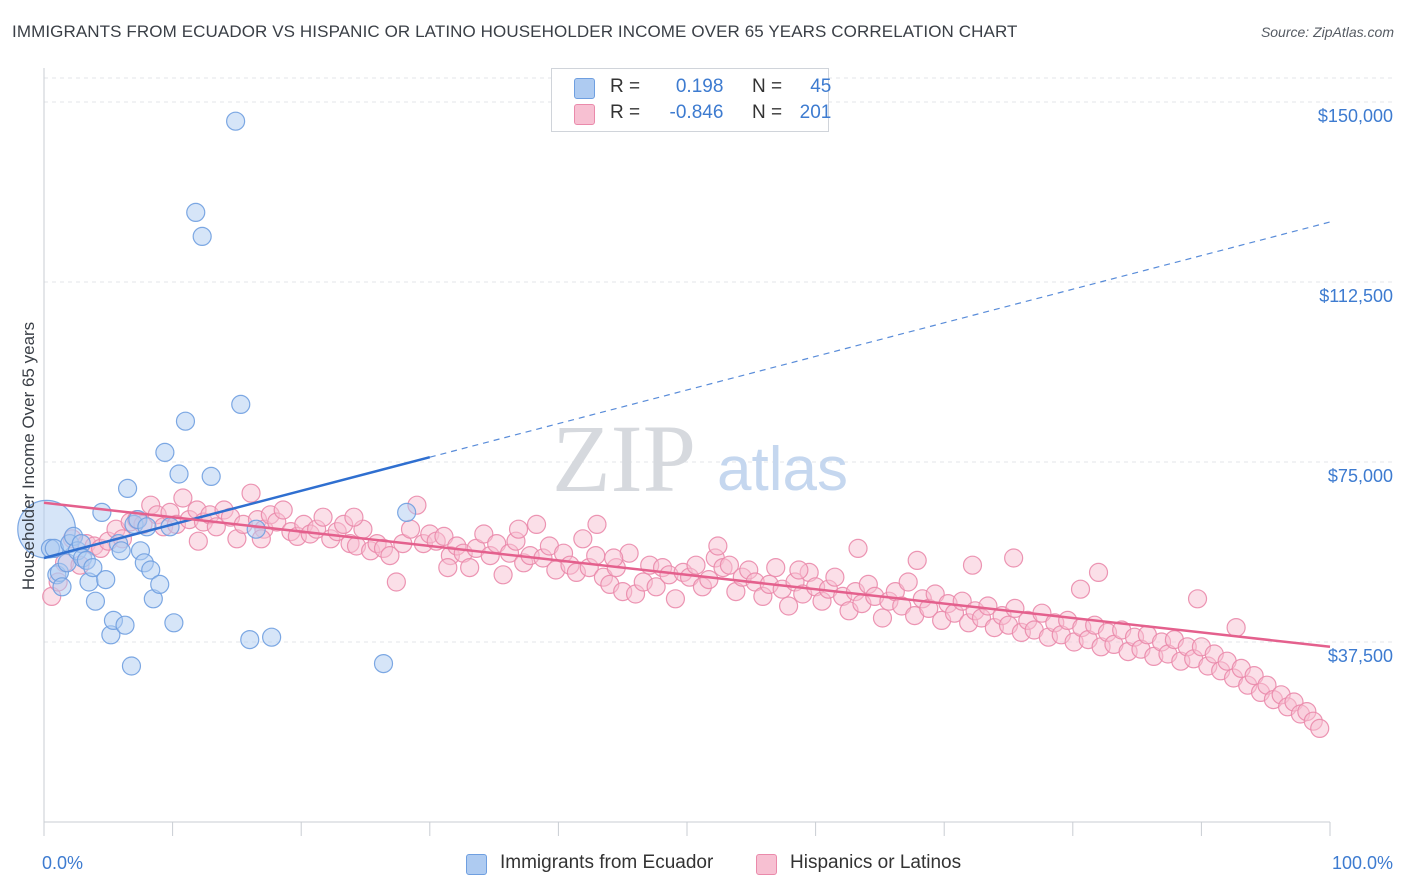 The image size is (1406, 892). What do you see at coordinates (1355, 386) in the screenshot?
I see `y-tick-labels: $37,500 $75,000 $112,500 $150,000` at bounding box center [1355, 386].